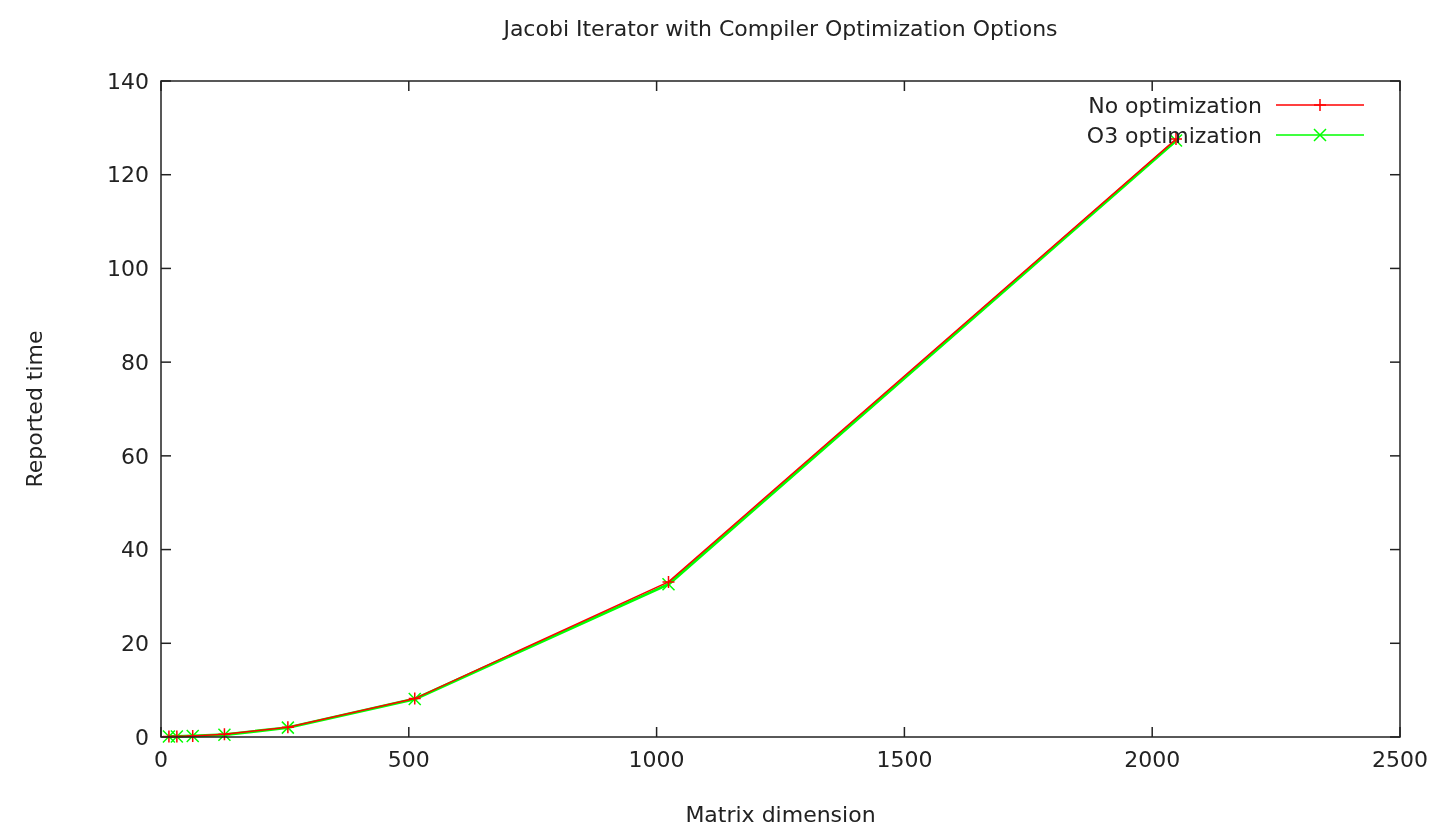 The image size is (1448, 839). What do you see at coordinates (135, 456) in the screenshot?
I see `y-tick-label: 60` at bounding box center [135, 456].